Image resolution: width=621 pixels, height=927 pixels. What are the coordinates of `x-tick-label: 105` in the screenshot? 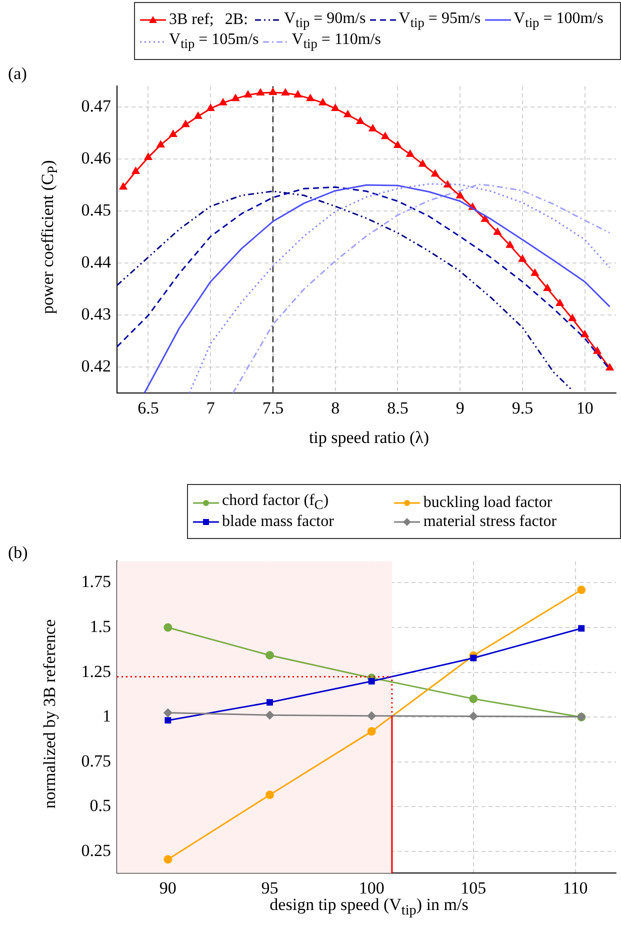 It's located at (473, 888).